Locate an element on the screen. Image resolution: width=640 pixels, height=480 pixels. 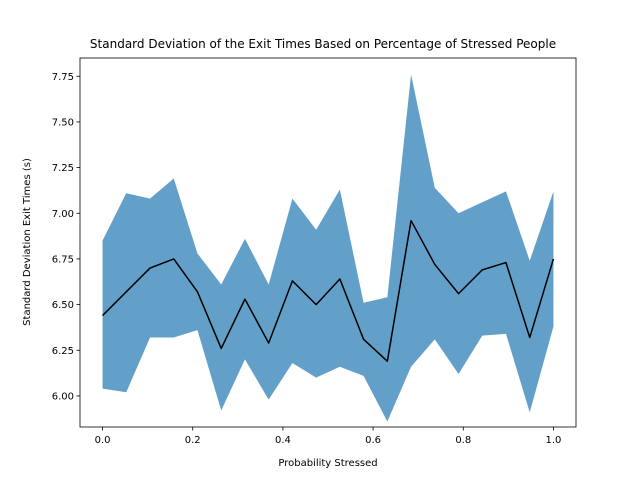
x-tick-label: 0.8 is located at coordinates (463, 440).